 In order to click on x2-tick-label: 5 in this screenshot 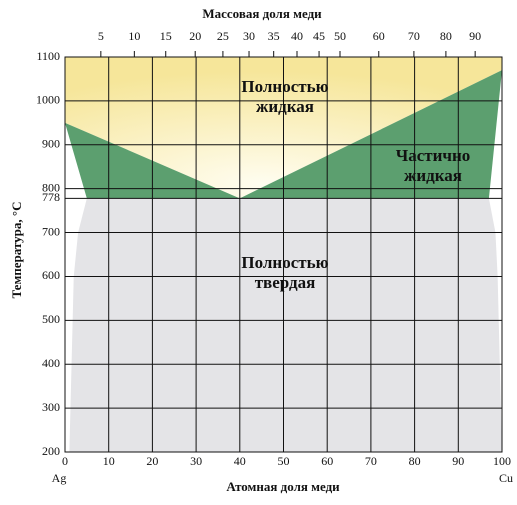, I will do `click(101, 36)`.